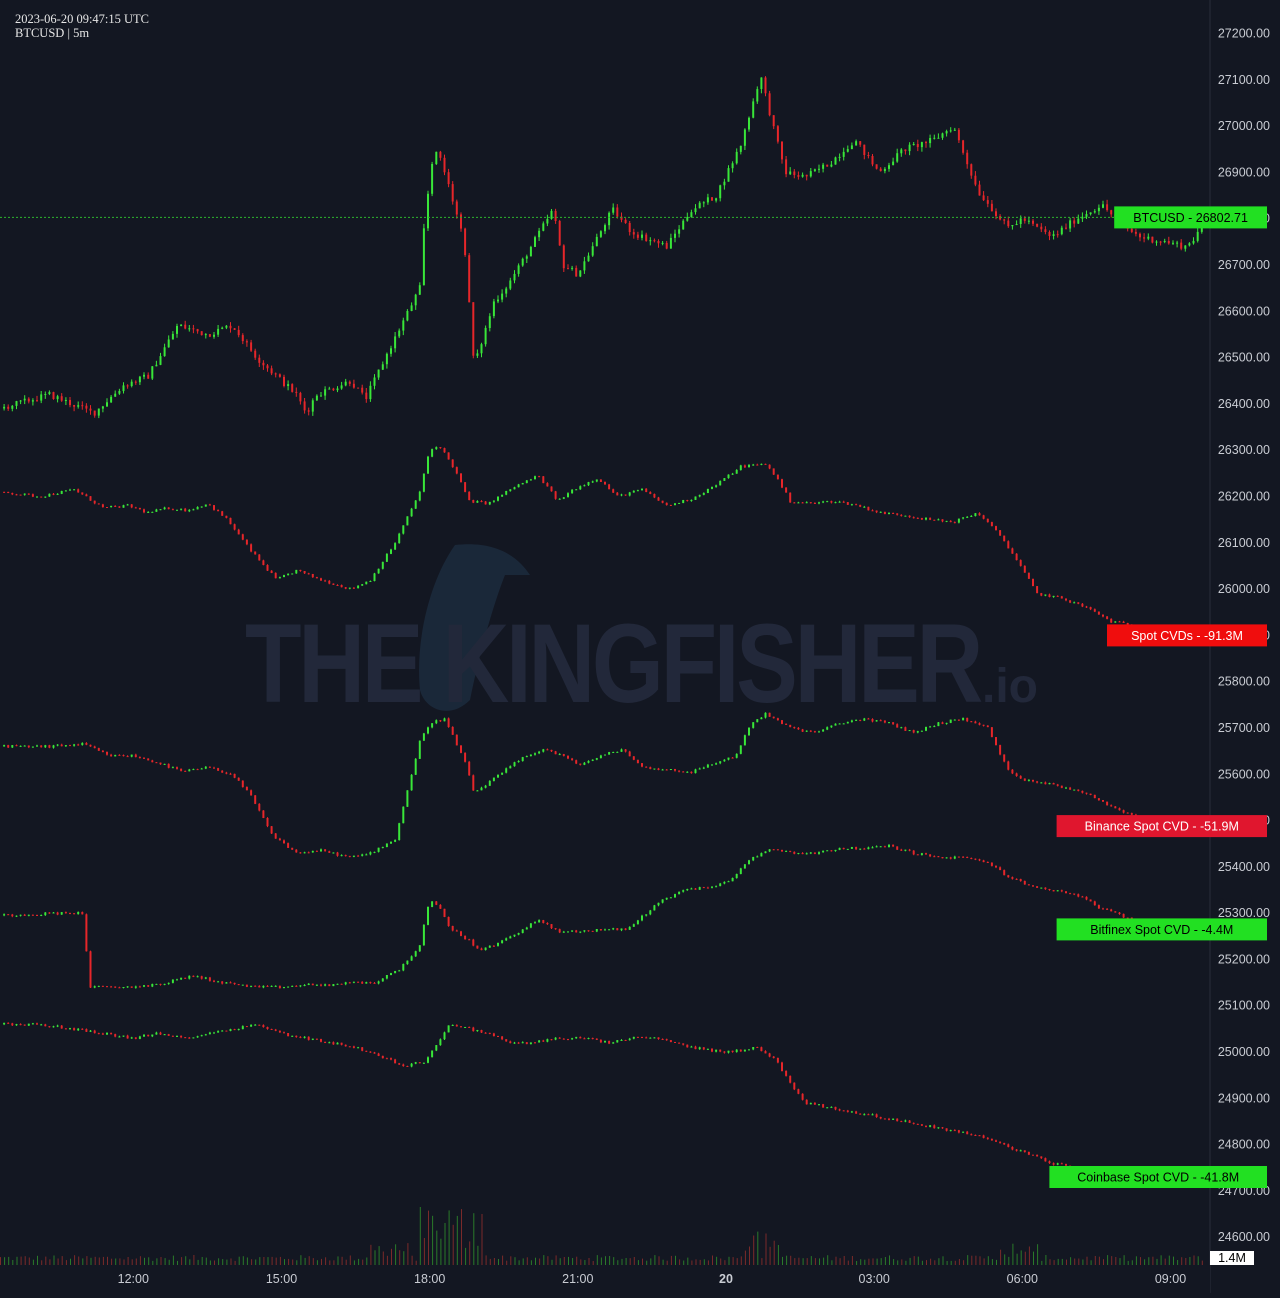 The width and height of the screenshot is (1280, 1298). What do you see at coordinates (1244, 589) in the screenshot?
I see `price-tick-label: 26000.00` at bounding box center [1244, 589].